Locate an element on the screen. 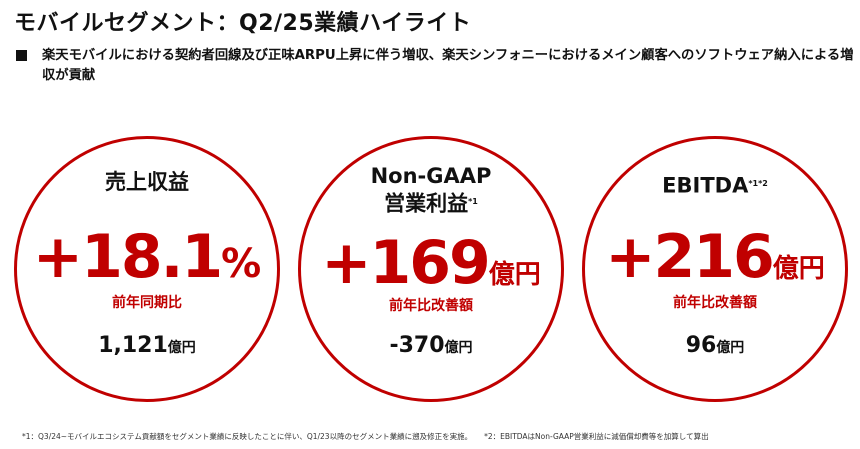 This screenshot has width=860, height=449. kpi-value: 169 is located at coordinates (430, 263).